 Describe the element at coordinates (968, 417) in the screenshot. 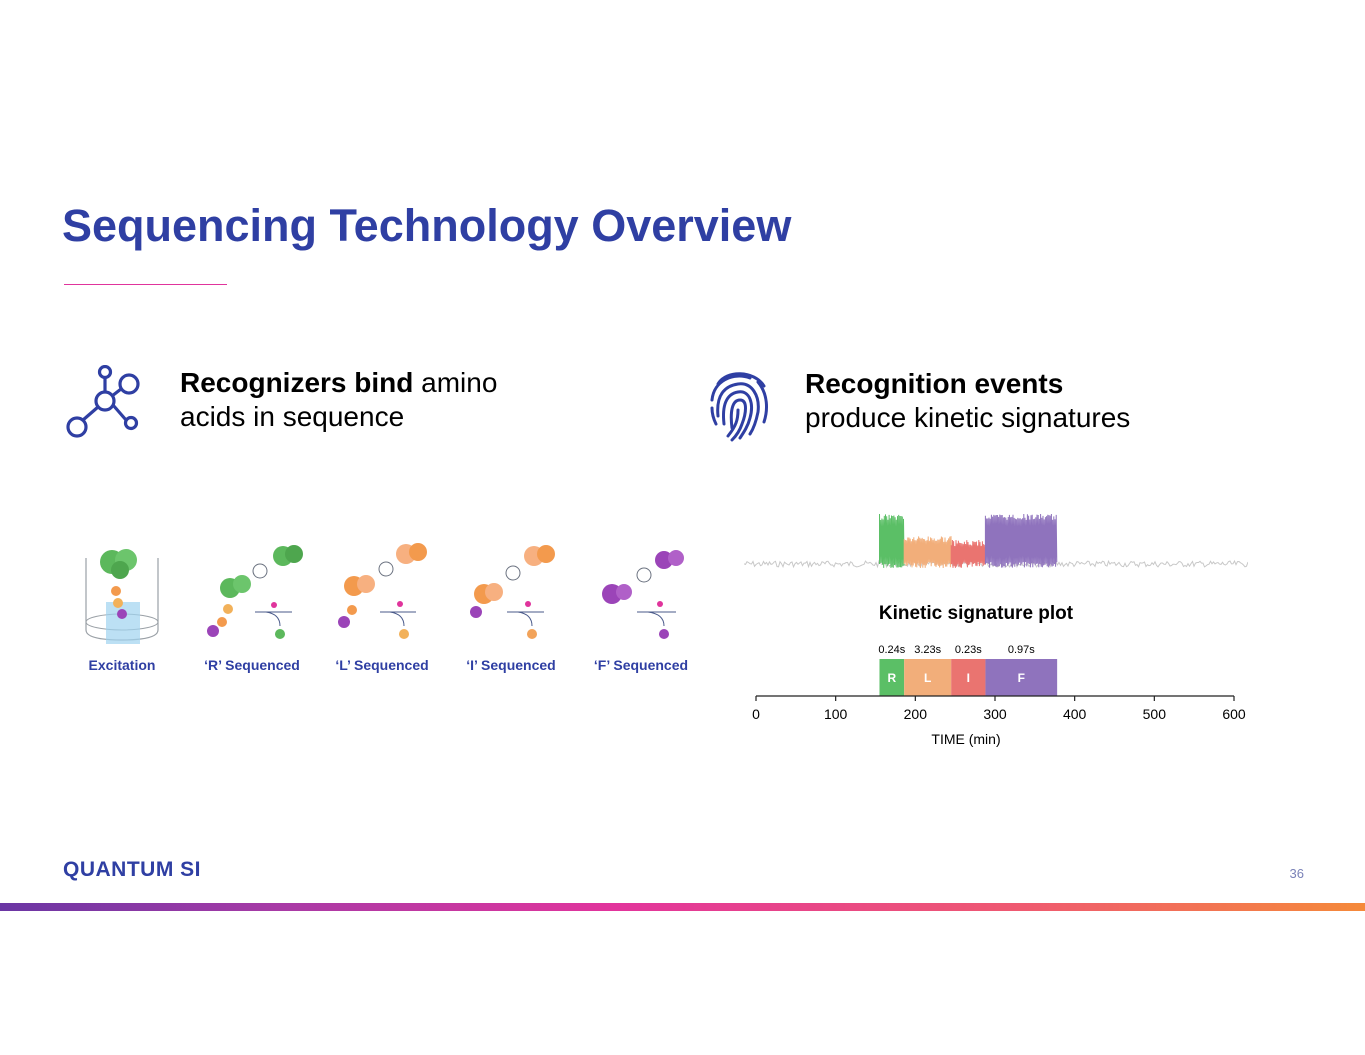

I see `right-heading-line2: produce kinetic signatures` at that location.